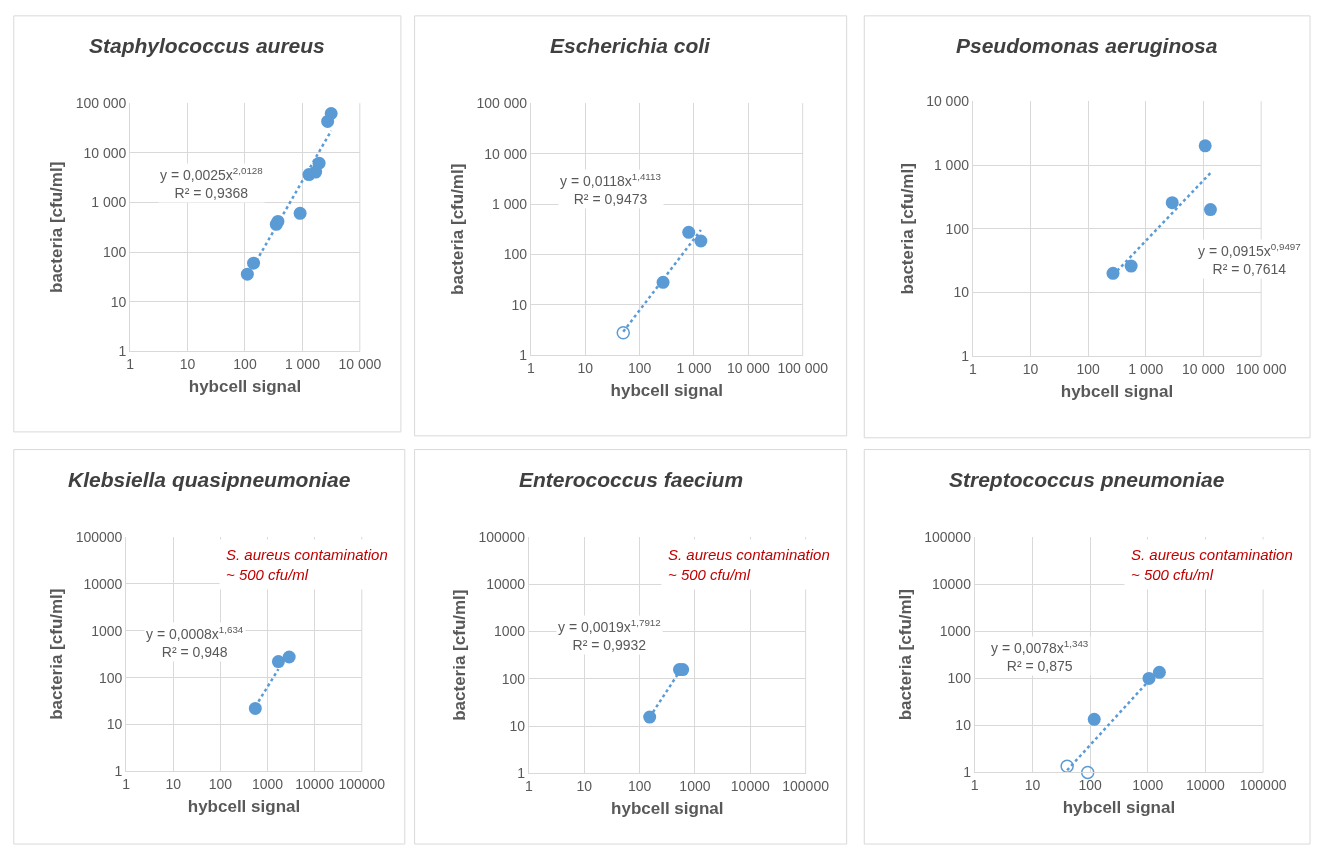  I want to click on annotation: y = 0,0025x$^{2,0128}$ R² = 0,9368, so click(212, 183).